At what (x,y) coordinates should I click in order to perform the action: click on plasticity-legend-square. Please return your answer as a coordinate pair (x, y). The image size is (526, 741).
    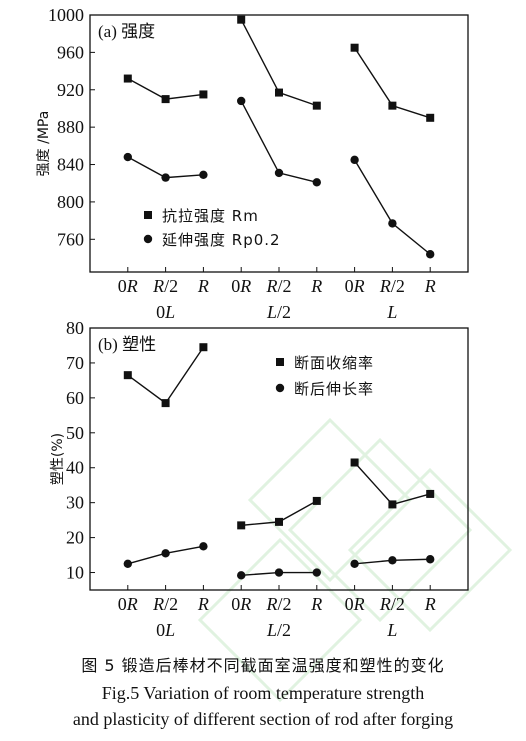
    Looking at the image, I should click on (280, 362).